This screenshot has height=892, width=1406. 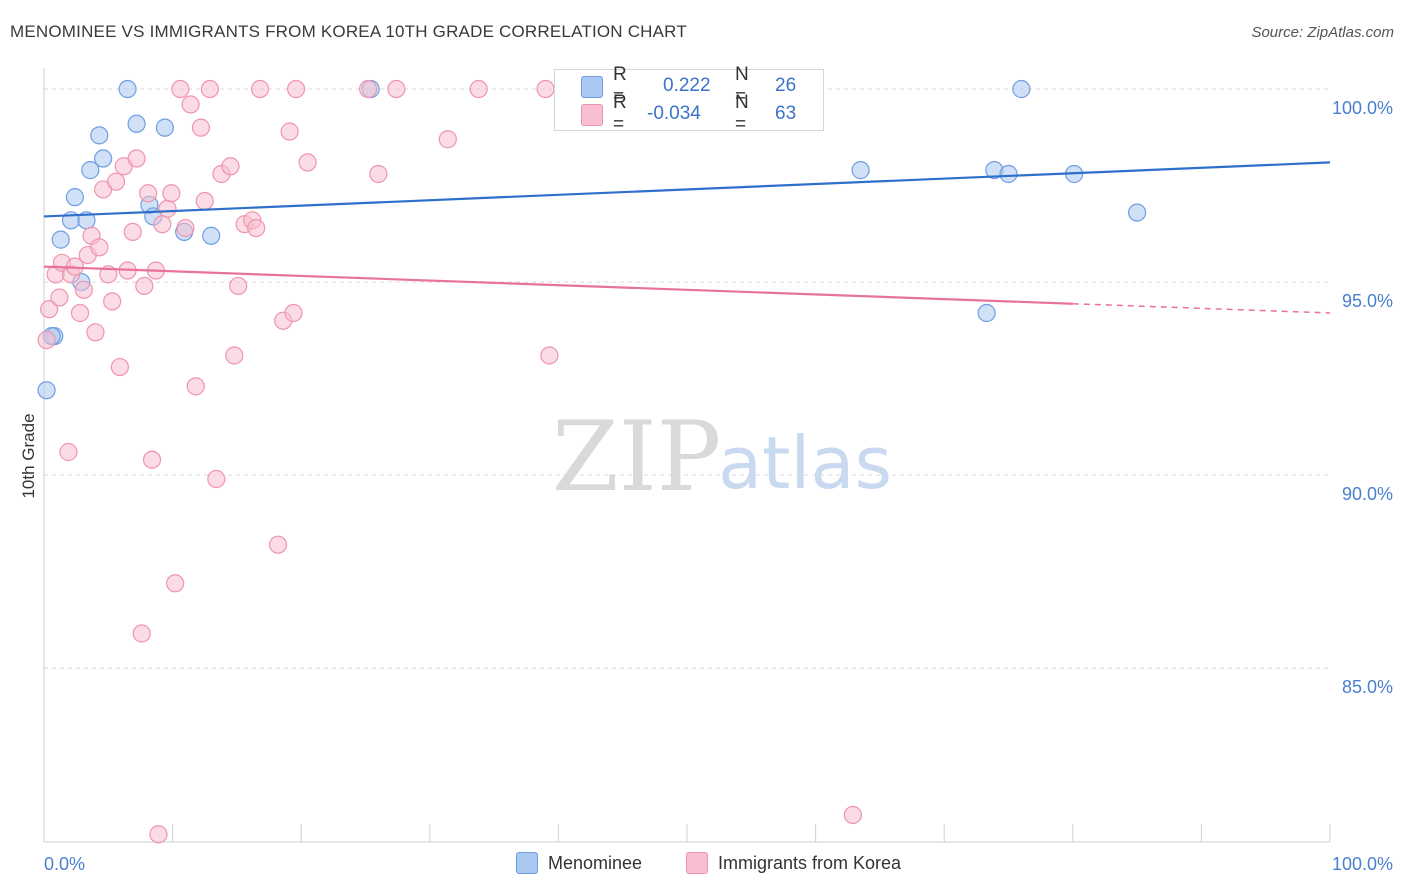 What do you see at coordinates (592, 87) in the screenshot?
I see `legend-swatch-blue` at bounding box center [592, 87].